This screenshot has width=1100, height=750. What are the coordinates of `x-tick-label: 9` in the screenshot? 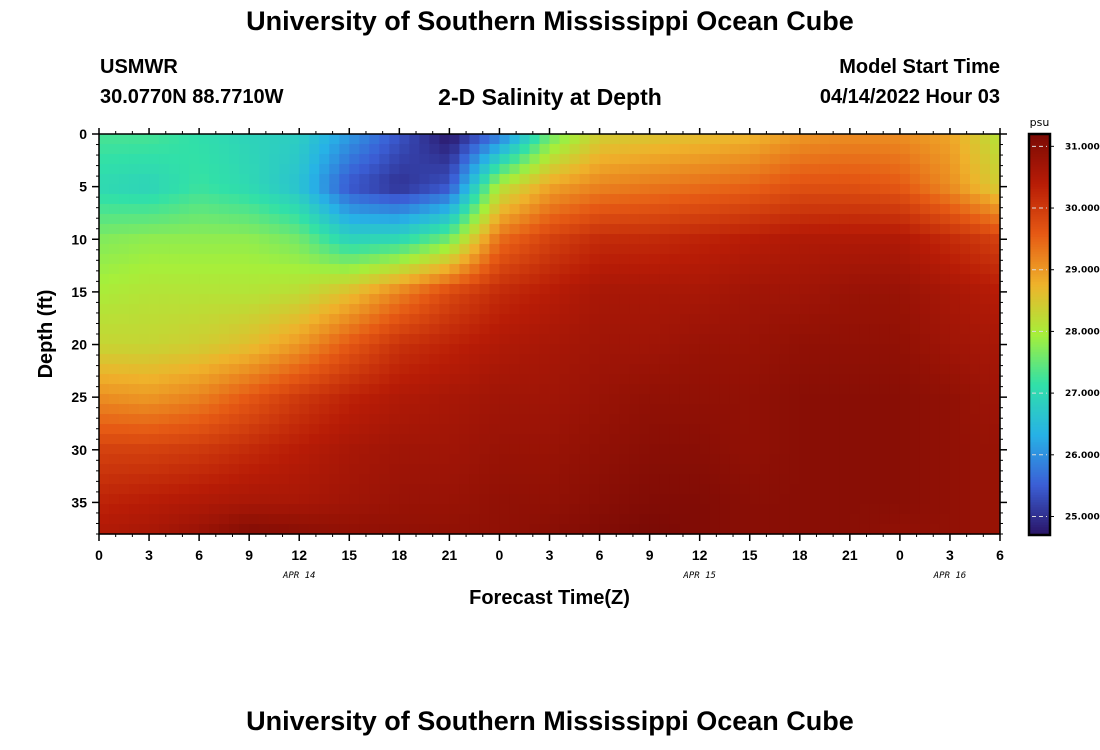 It's located at (249, 555).